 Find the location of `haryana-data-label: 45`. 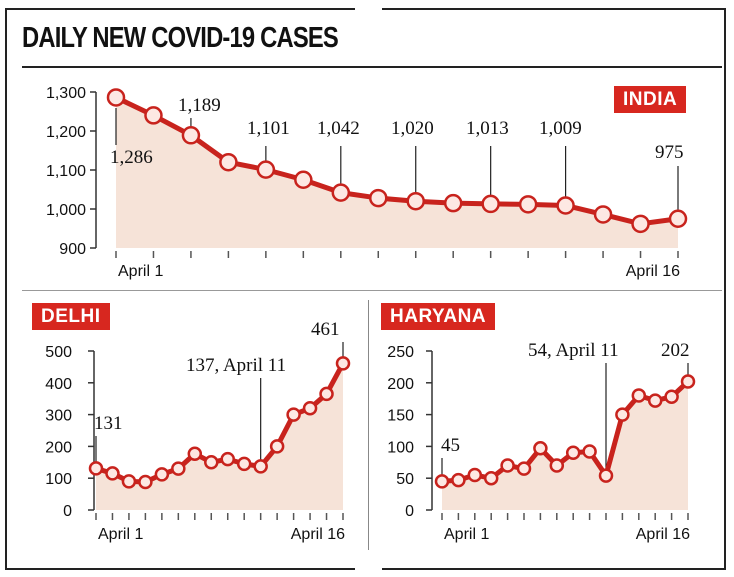

haryana-data-label: 45 is located at coordinates (450, 445).